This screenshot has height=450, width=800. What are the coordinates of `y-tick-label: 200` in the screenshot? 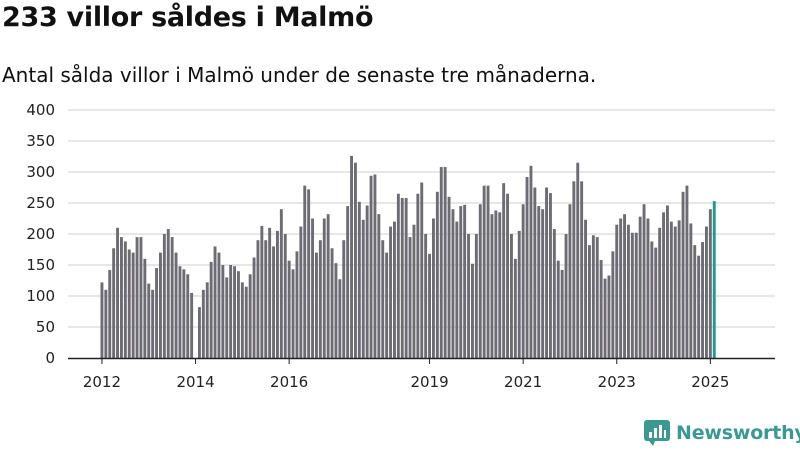 It's located at (40, 234).